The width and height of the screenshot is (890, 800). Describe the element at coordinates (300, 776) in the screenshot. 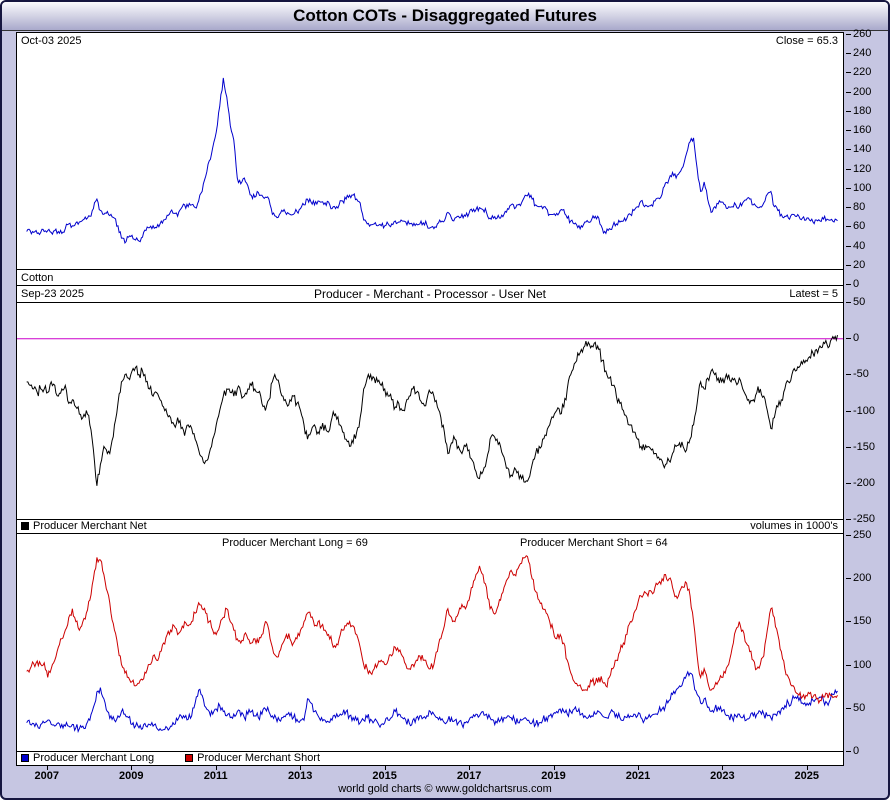

I see `x-axis-tick-label: 2013` at that location.